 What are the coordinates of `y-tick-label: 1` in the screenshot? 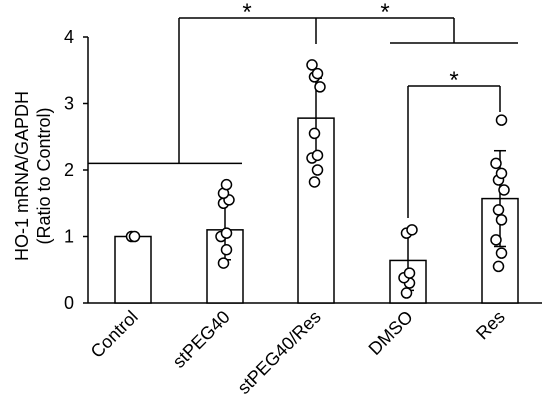 It's located at (69, 237).